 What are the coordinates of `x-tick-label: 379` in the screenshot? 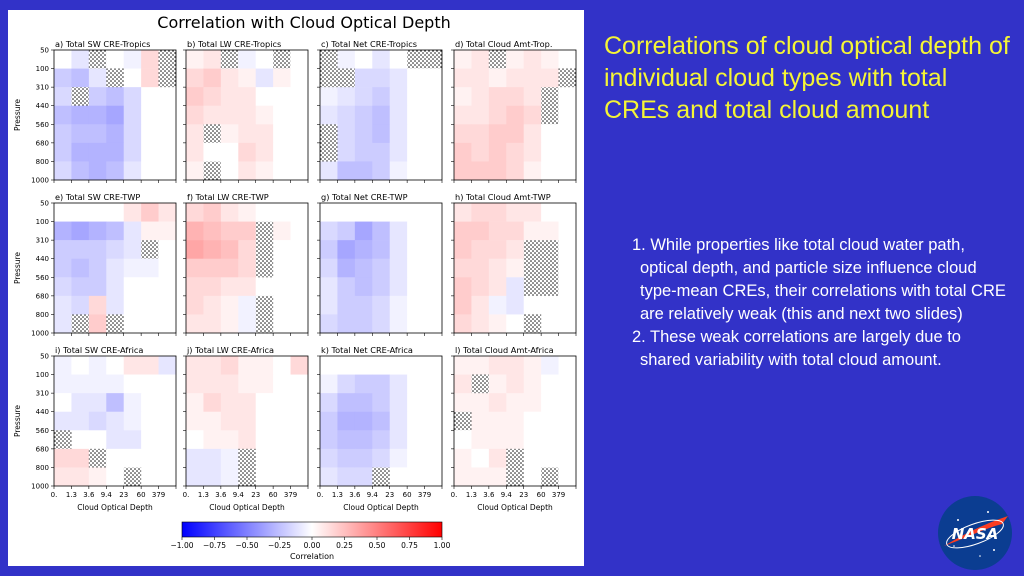 It's located at (558, 495).